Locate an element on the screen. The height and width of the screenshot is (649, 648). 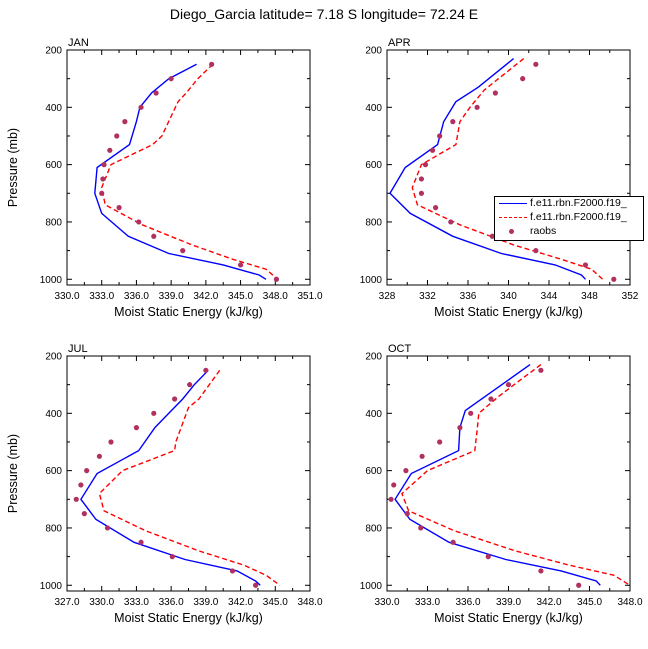
x-tick-label: 327.0 is located at coordinates (66, 602).